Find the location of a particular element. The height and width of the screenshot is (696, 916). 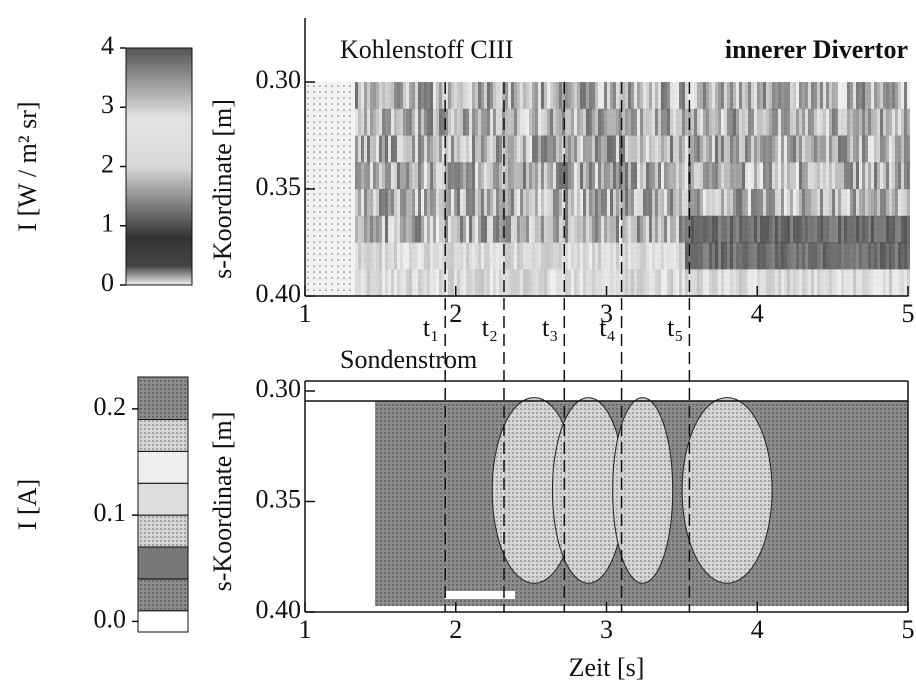

chart-title: Sondenstrom is located at coordinates (408, 359).